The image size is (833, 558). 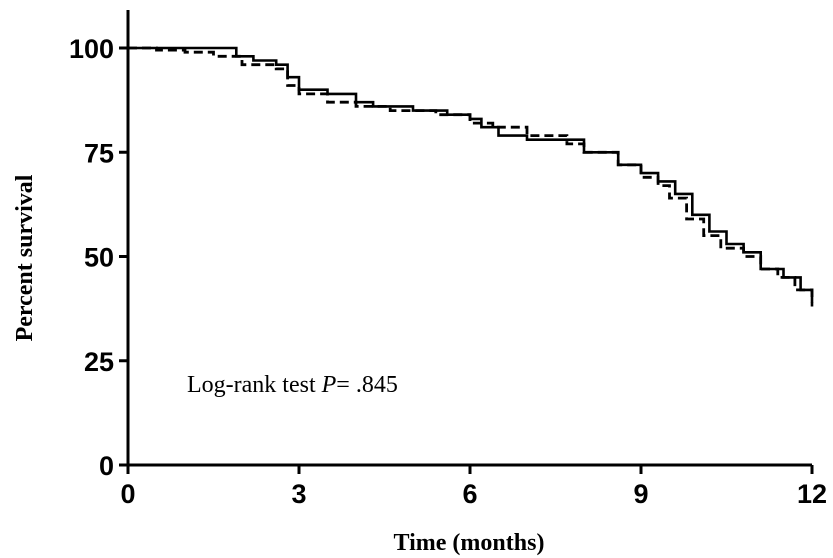 I want to click on y-tick-label: 25, so click(x=99, y=362).